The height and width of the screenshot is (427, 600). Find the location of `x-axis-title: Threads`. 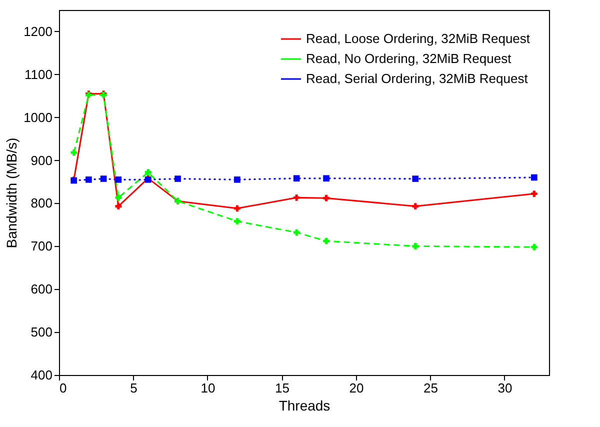

x-axis-title: Threads is located at coordinates (304, 406).